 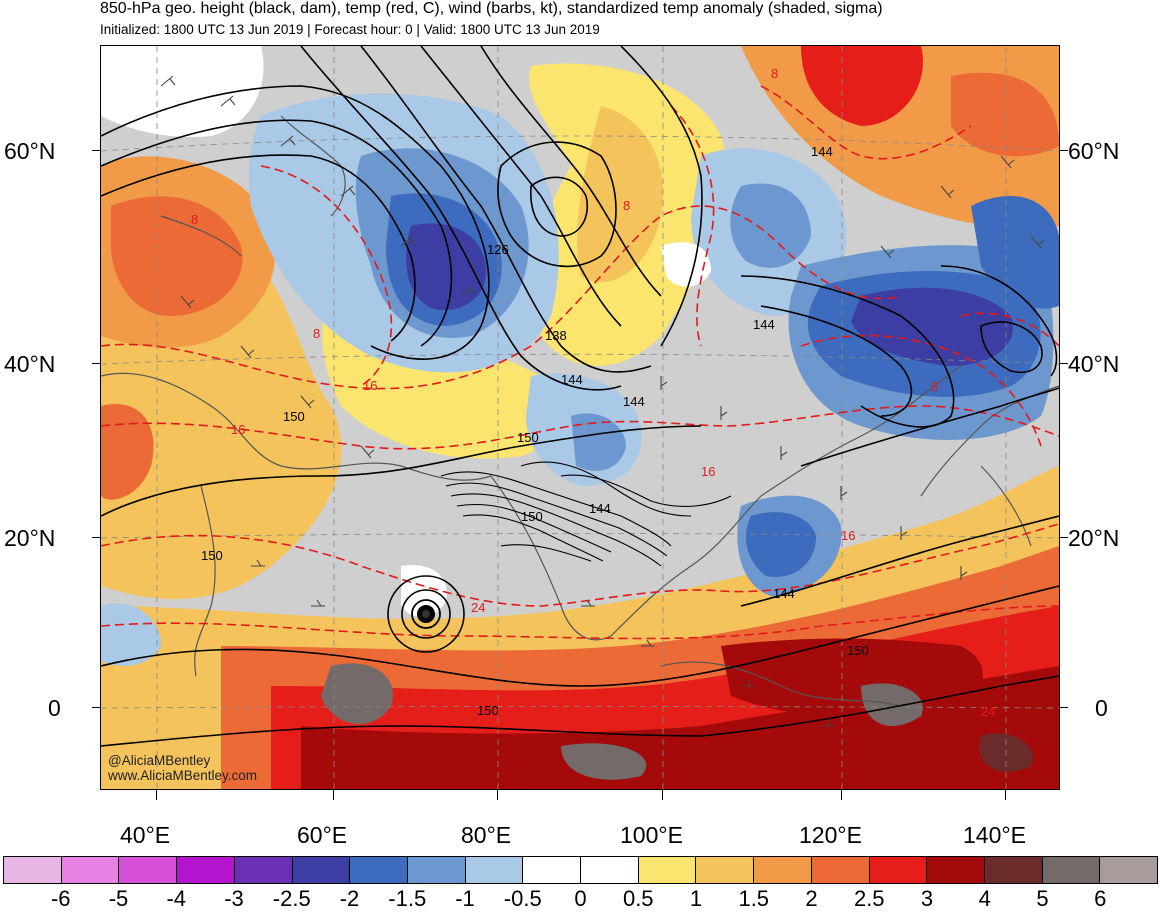 I want to click on lat-label-left: 0, so click(x=54, y=708).